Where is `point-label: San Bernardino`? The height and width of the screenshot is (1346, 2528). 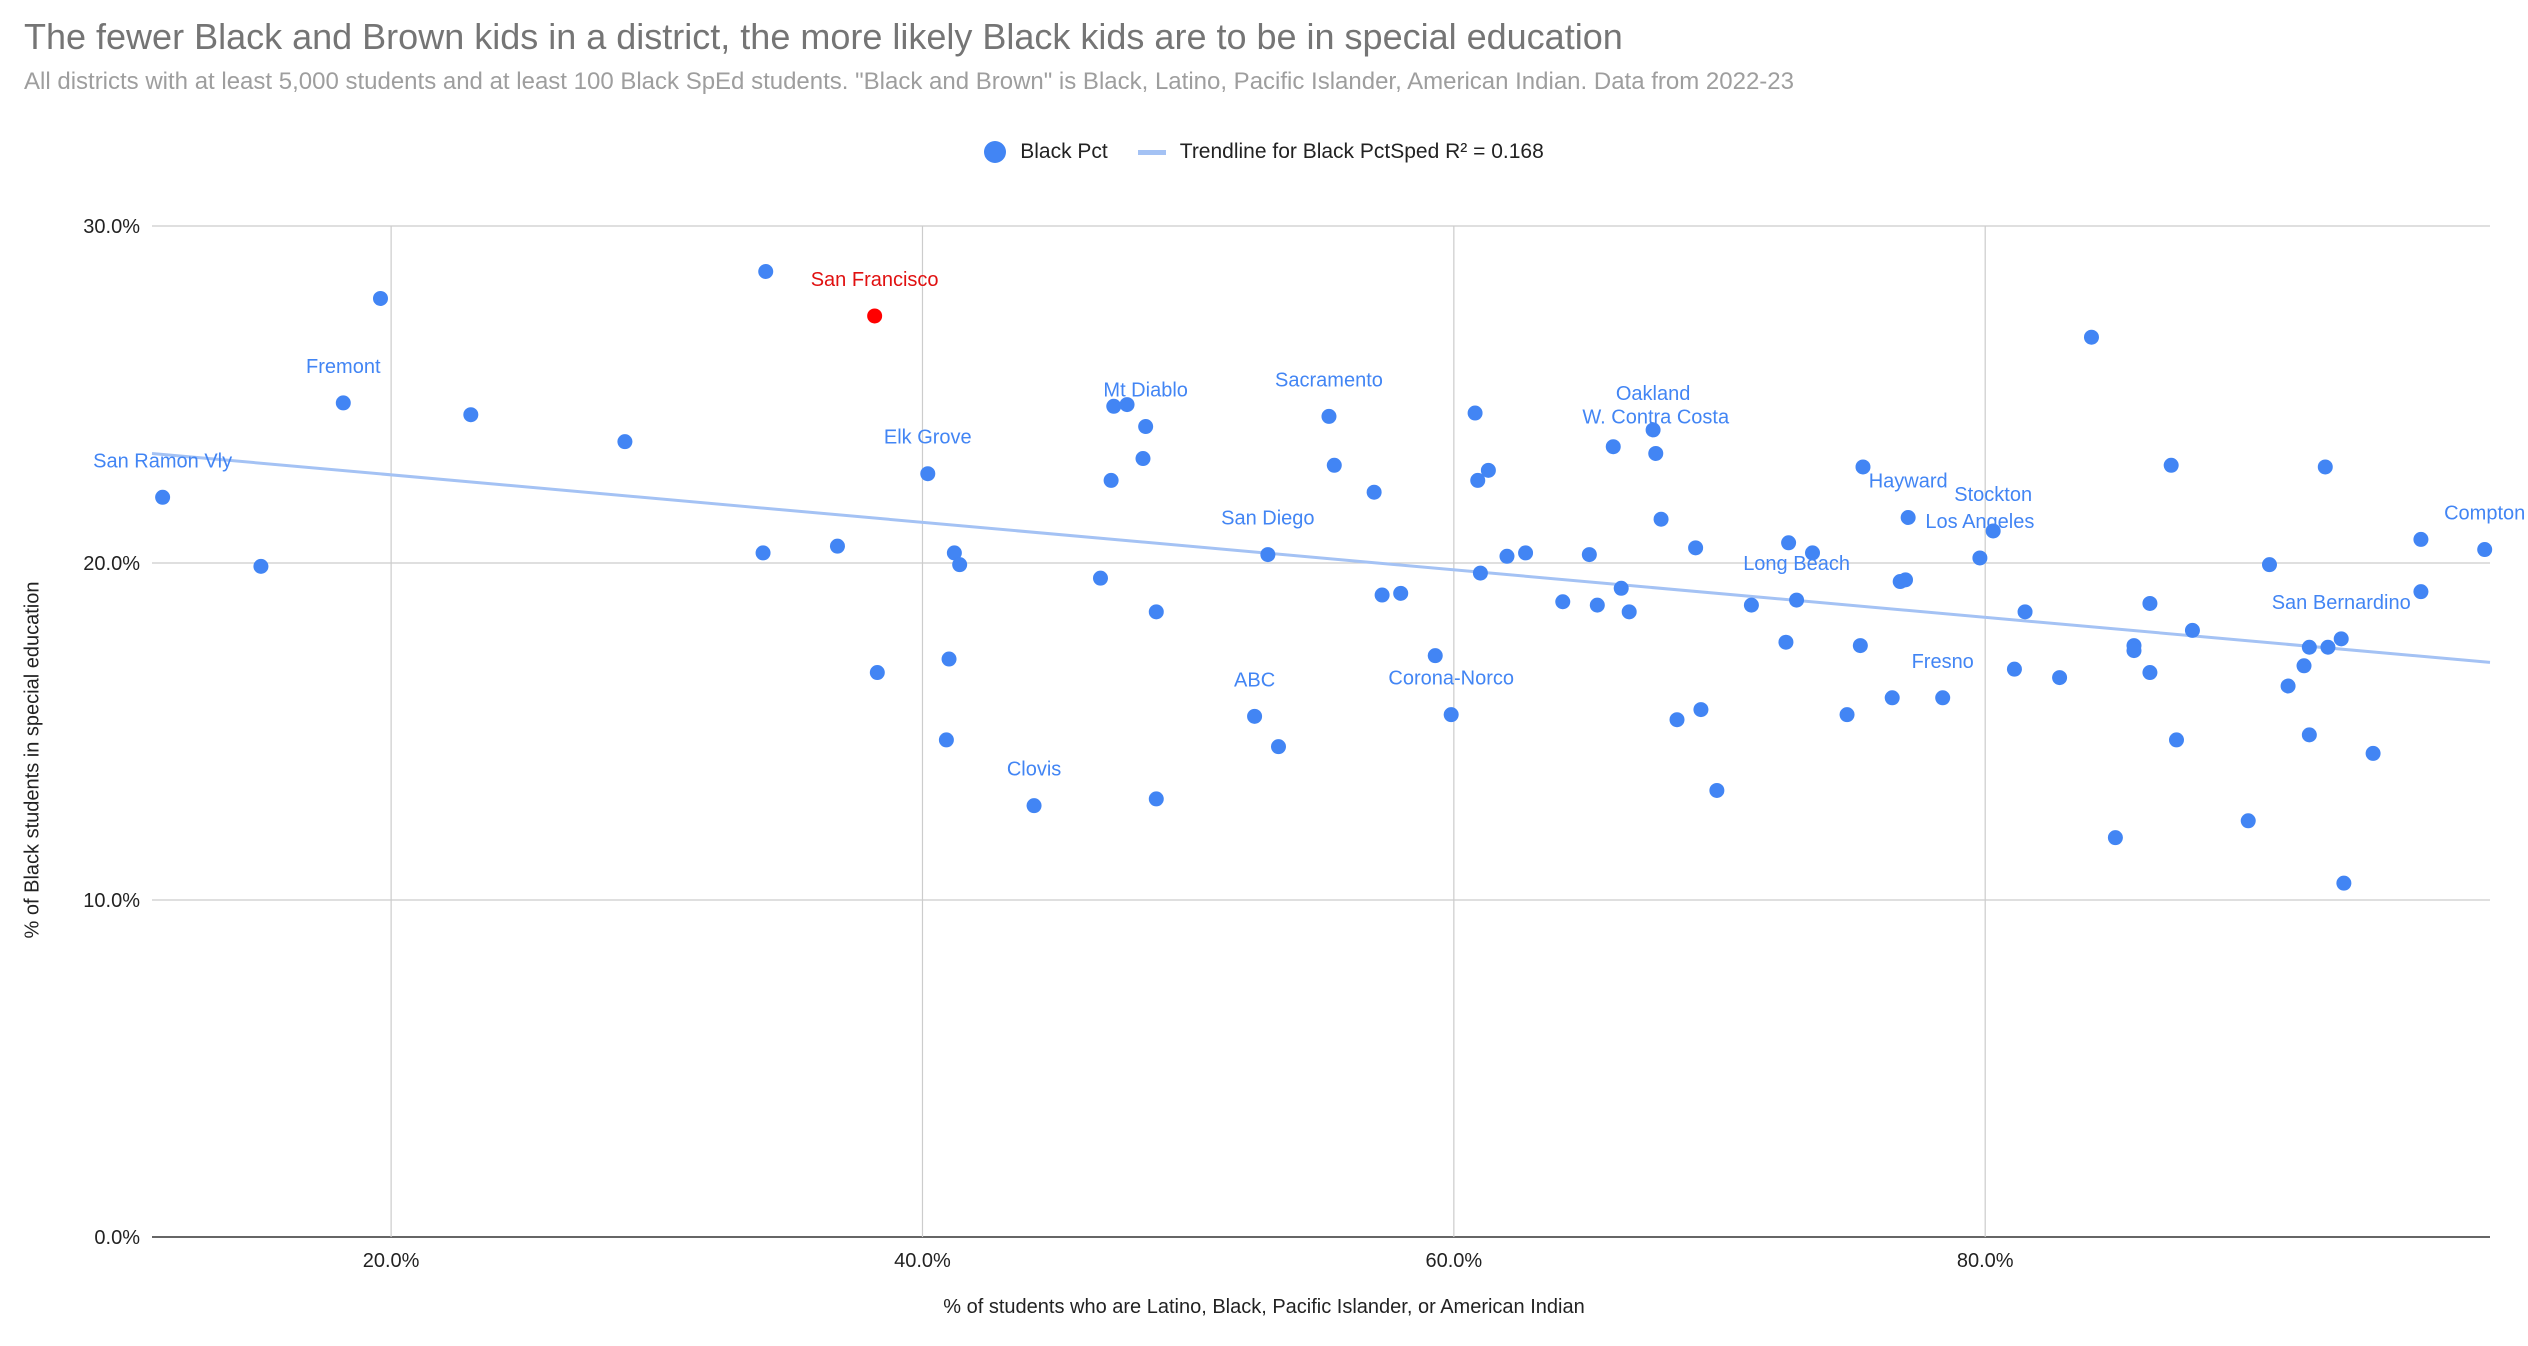
point-label: San Bernardino is located at coordinates (2341, 603).